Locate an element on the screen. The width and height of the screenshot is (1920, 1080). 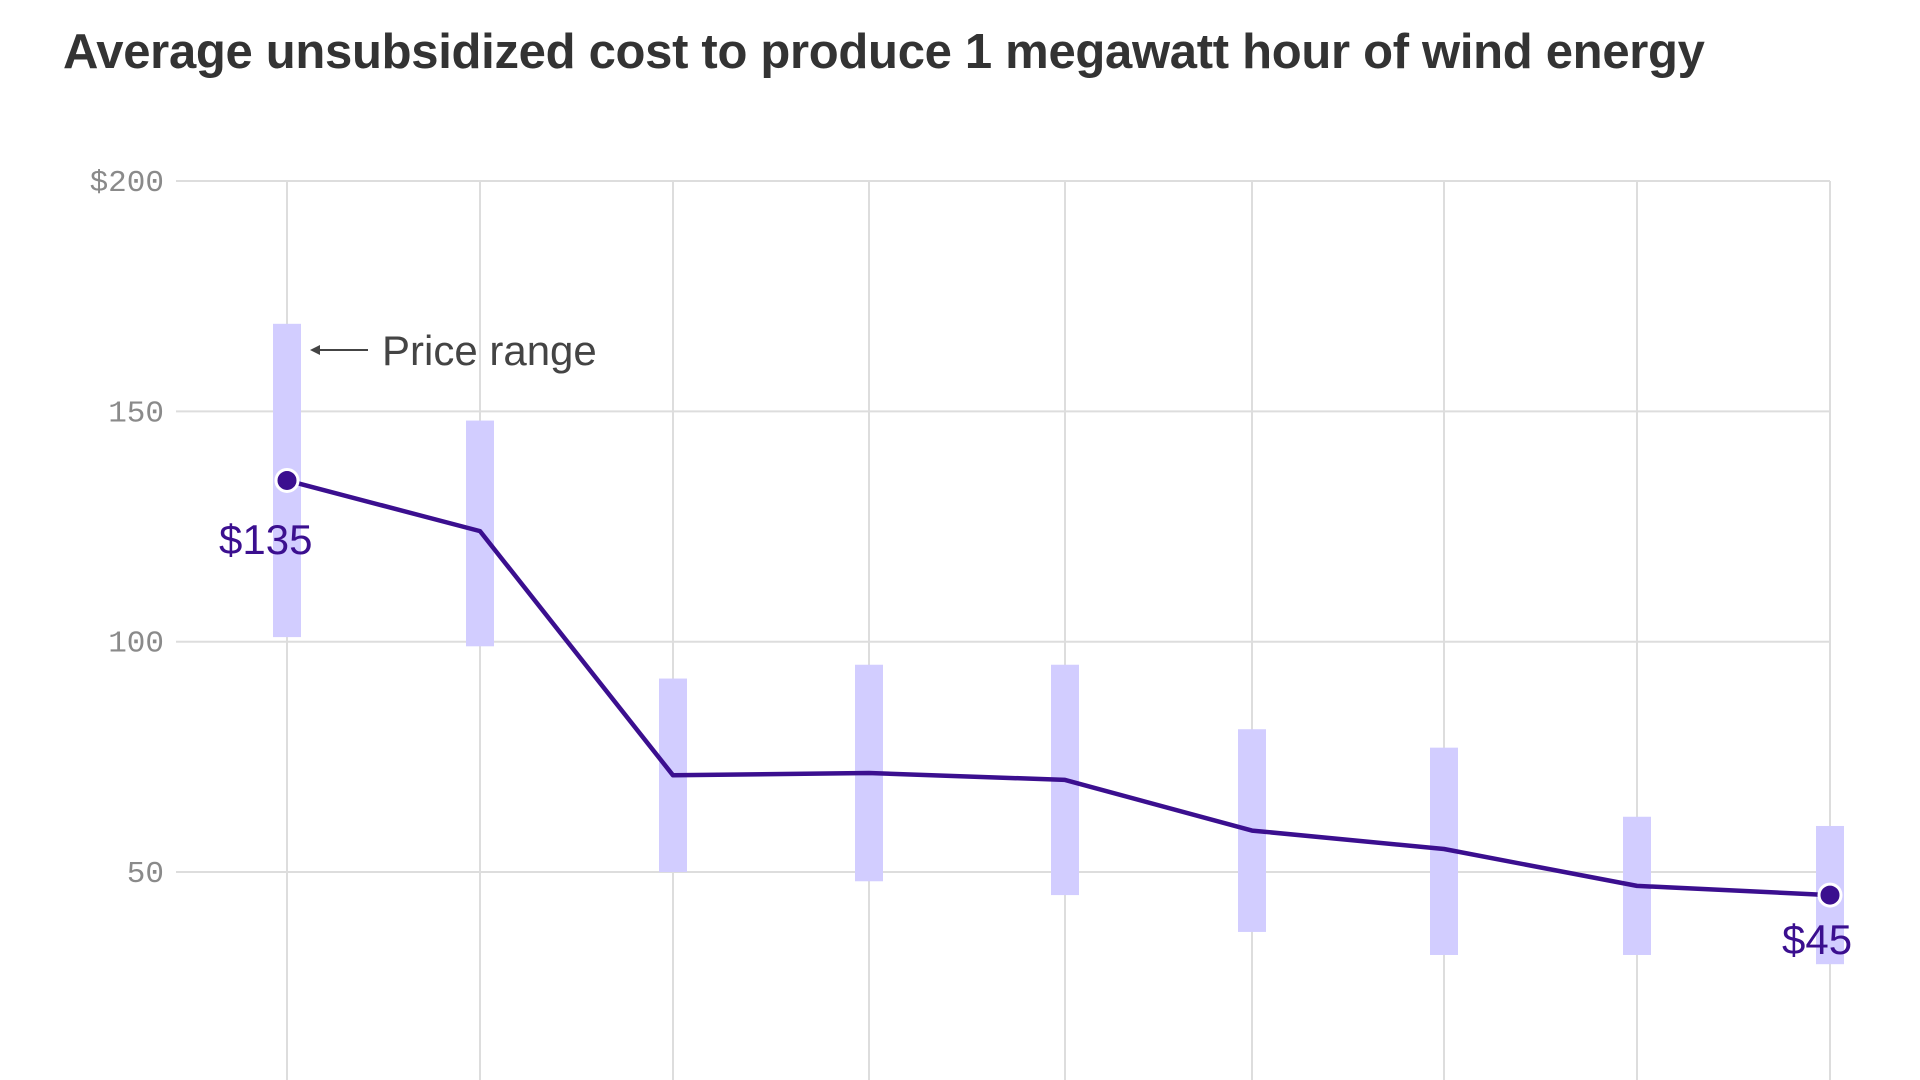
y-tick-label: 150 is located at coordinates (136, 413).